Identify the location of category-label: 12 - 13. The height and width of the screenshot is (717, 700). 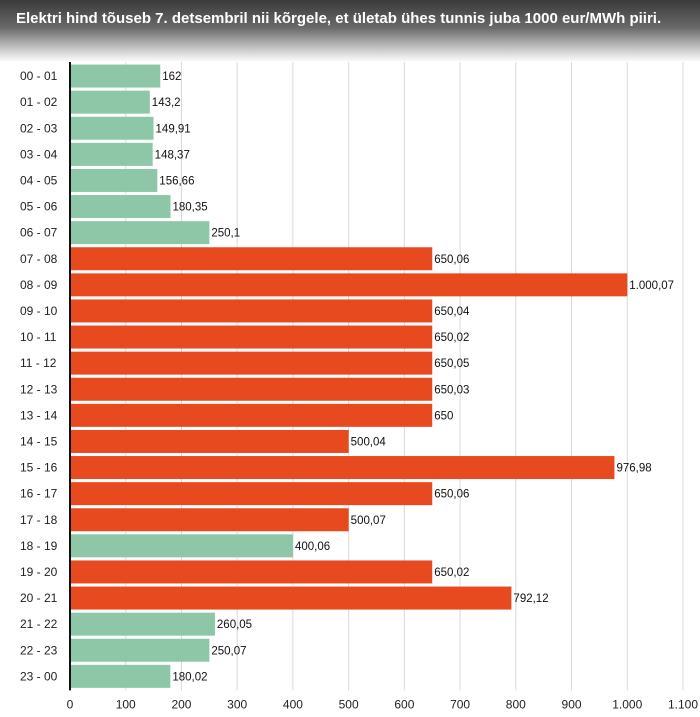
(39, 389).